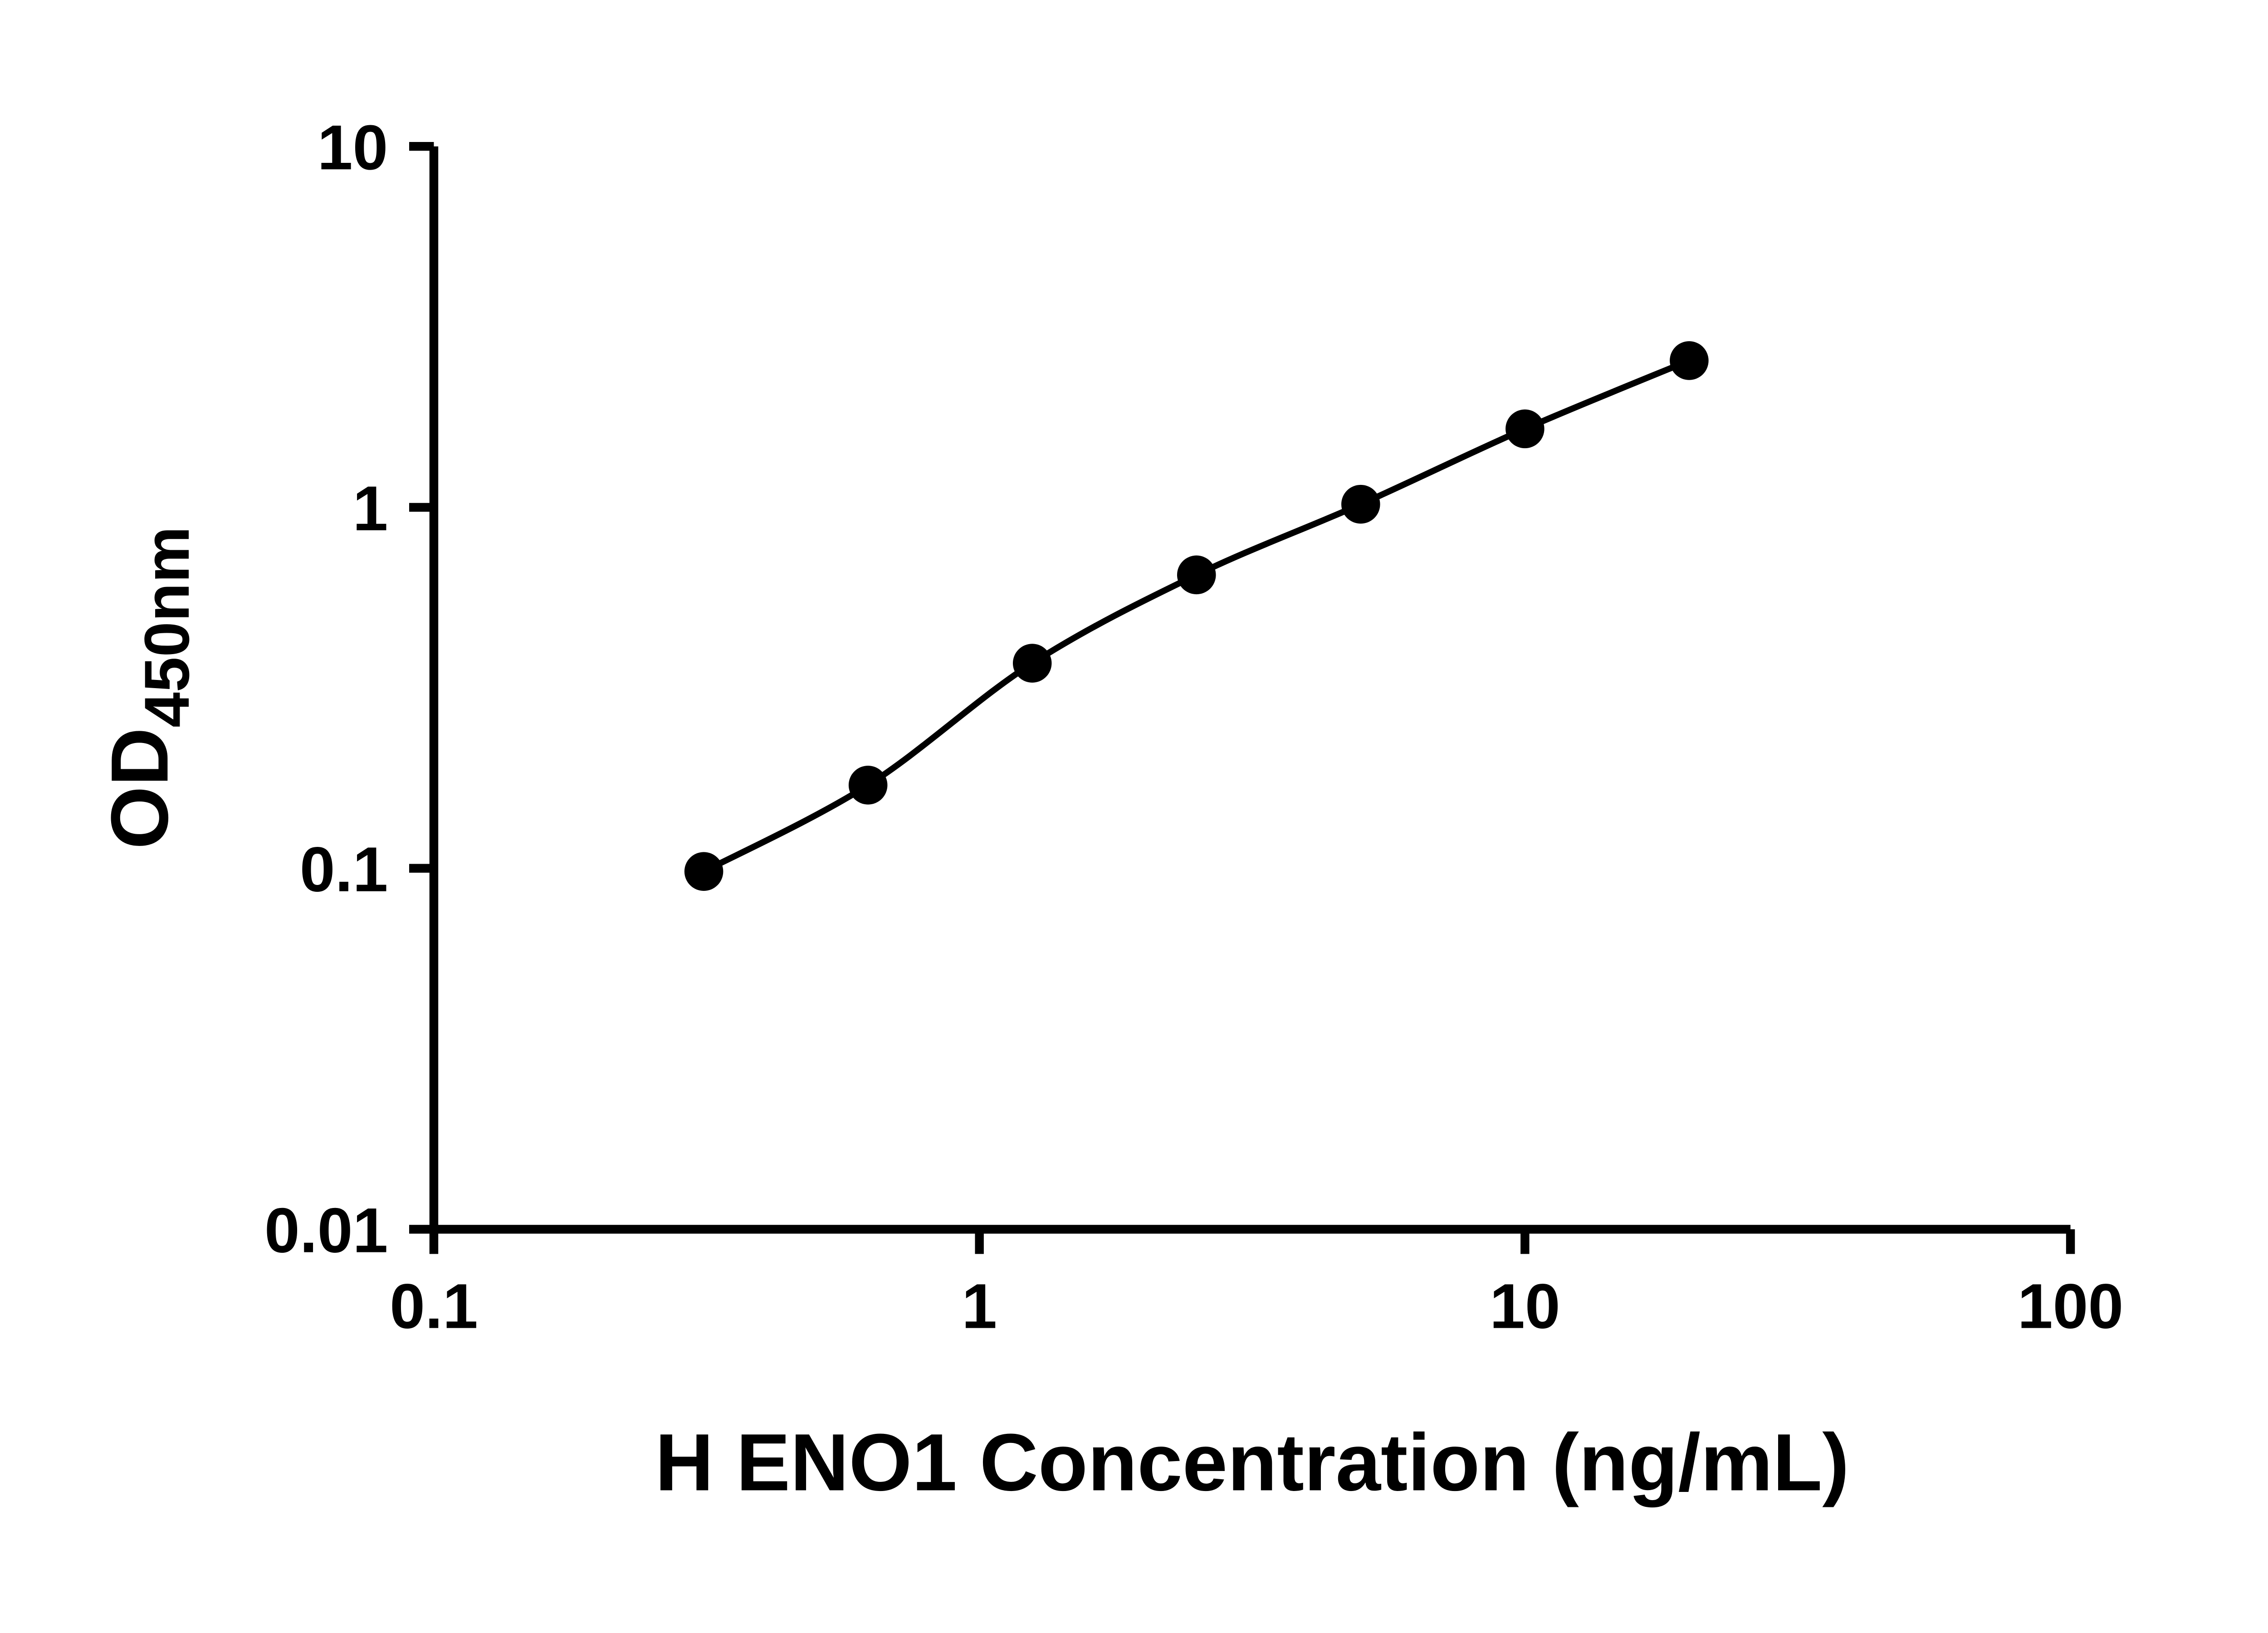 The height and width of the screenshot is (1633, 2268). I want to click on y-axis-title: OD450nm, so click(148, 687).